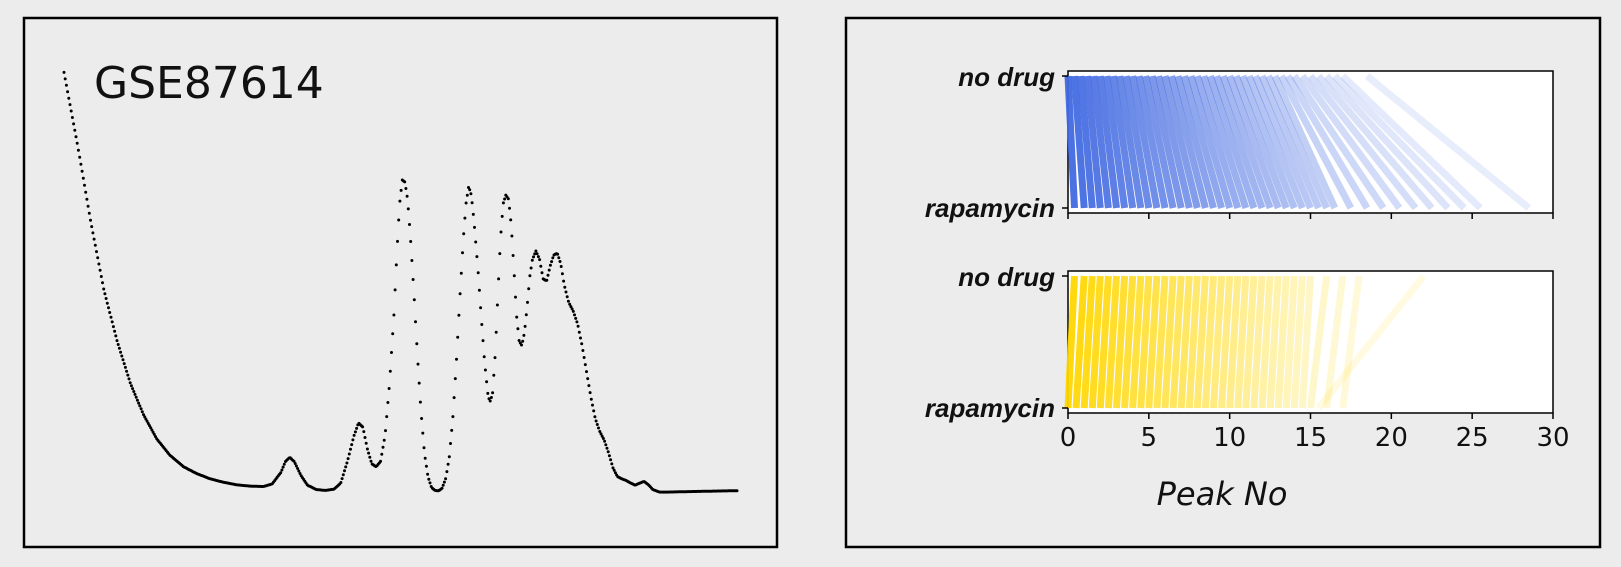  I want to click on x-tick-label: 10, so click(1229, 438).